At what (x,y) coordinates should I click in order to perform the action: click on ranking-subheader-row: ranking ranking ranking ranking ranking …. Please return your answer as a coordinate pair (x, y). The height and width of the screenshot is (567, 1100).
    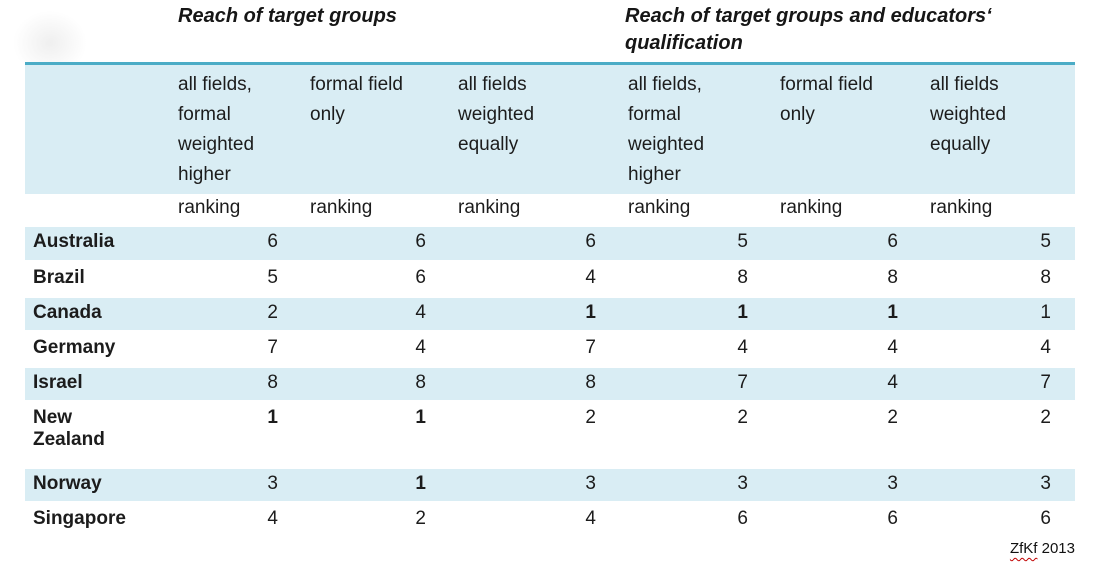
    Looking at the image, I should click on (550, 210).